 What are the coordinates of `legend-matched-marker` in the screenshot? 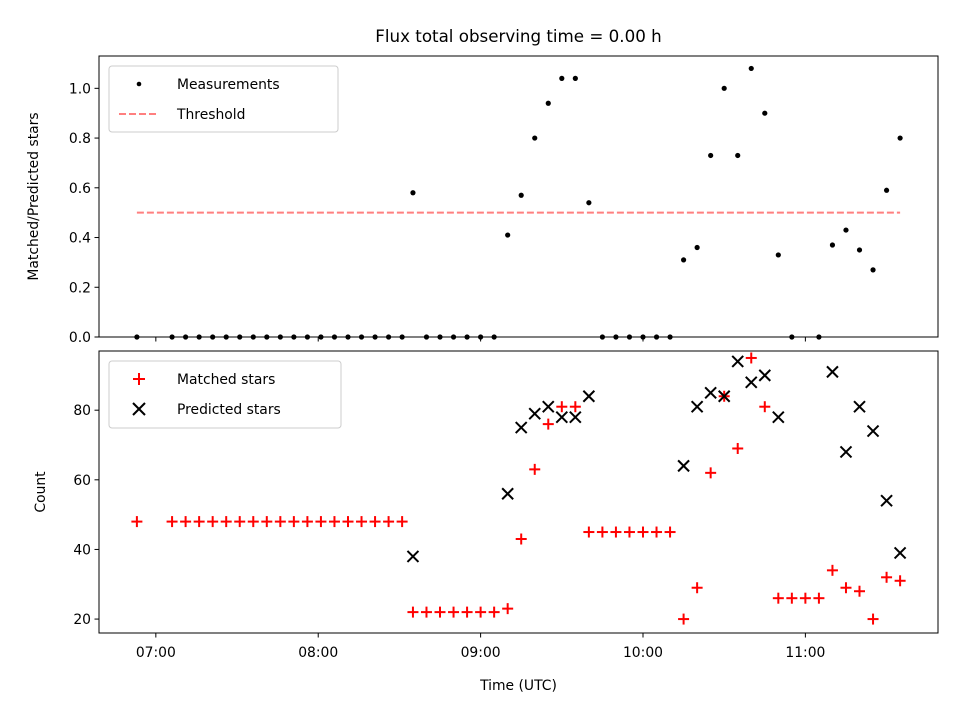 It's located at (139, 379).